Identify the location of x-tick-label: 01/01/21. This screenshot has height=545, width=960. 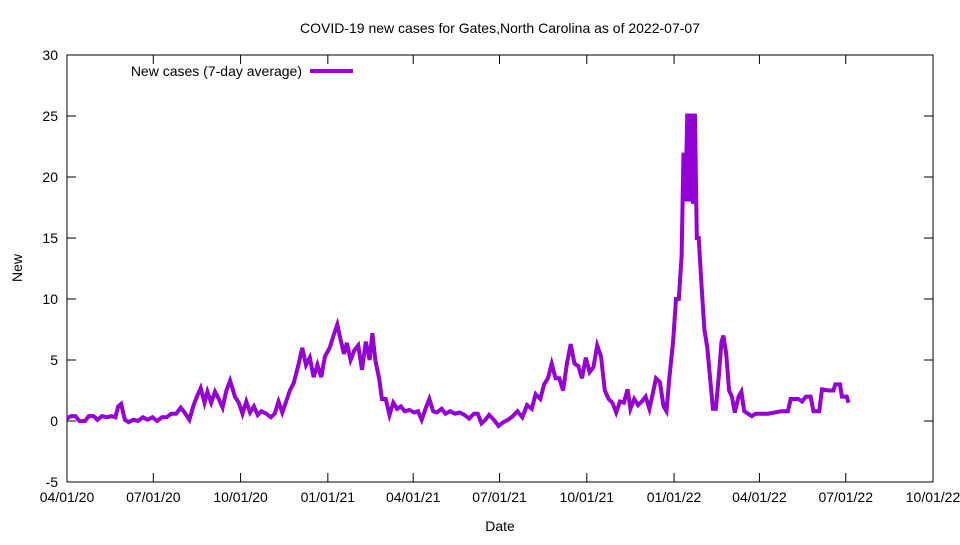
(328, 497).